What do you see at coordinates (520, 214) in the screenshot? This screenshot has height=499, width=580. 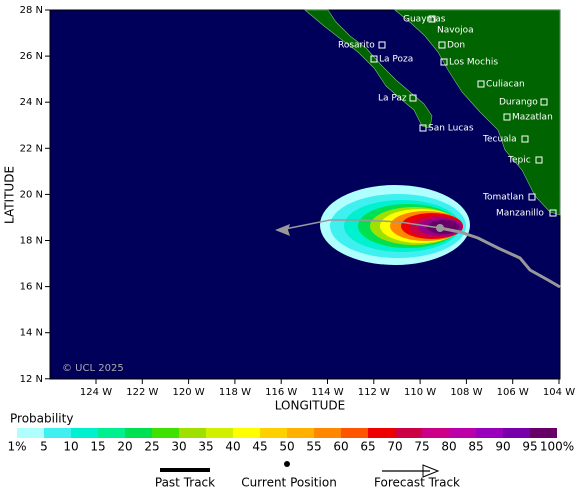 I see `city-label: Manzanillo` at bounding box center [520, 214].